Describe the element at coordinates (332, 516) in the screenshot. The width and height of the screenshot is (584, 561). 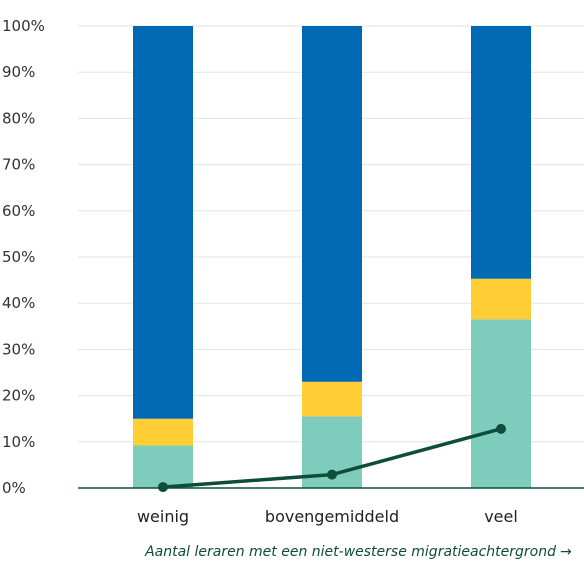
I see `x-category-label: bovengemiddeld` at that location.